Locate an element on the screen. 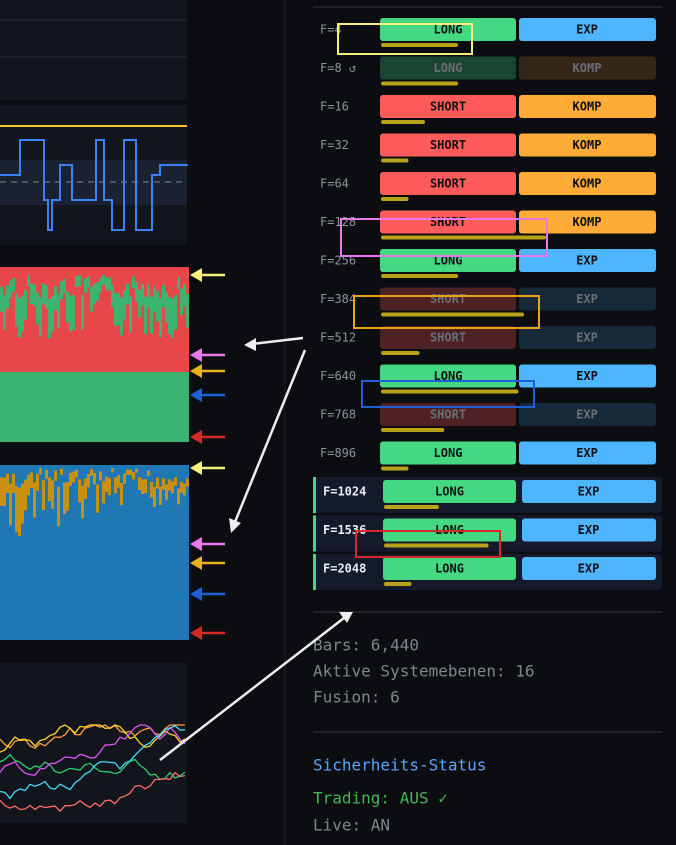 Image resolution: width=676 pixels, height=845 pixels. level-label: F=16 is located at coordinates (334, 107).